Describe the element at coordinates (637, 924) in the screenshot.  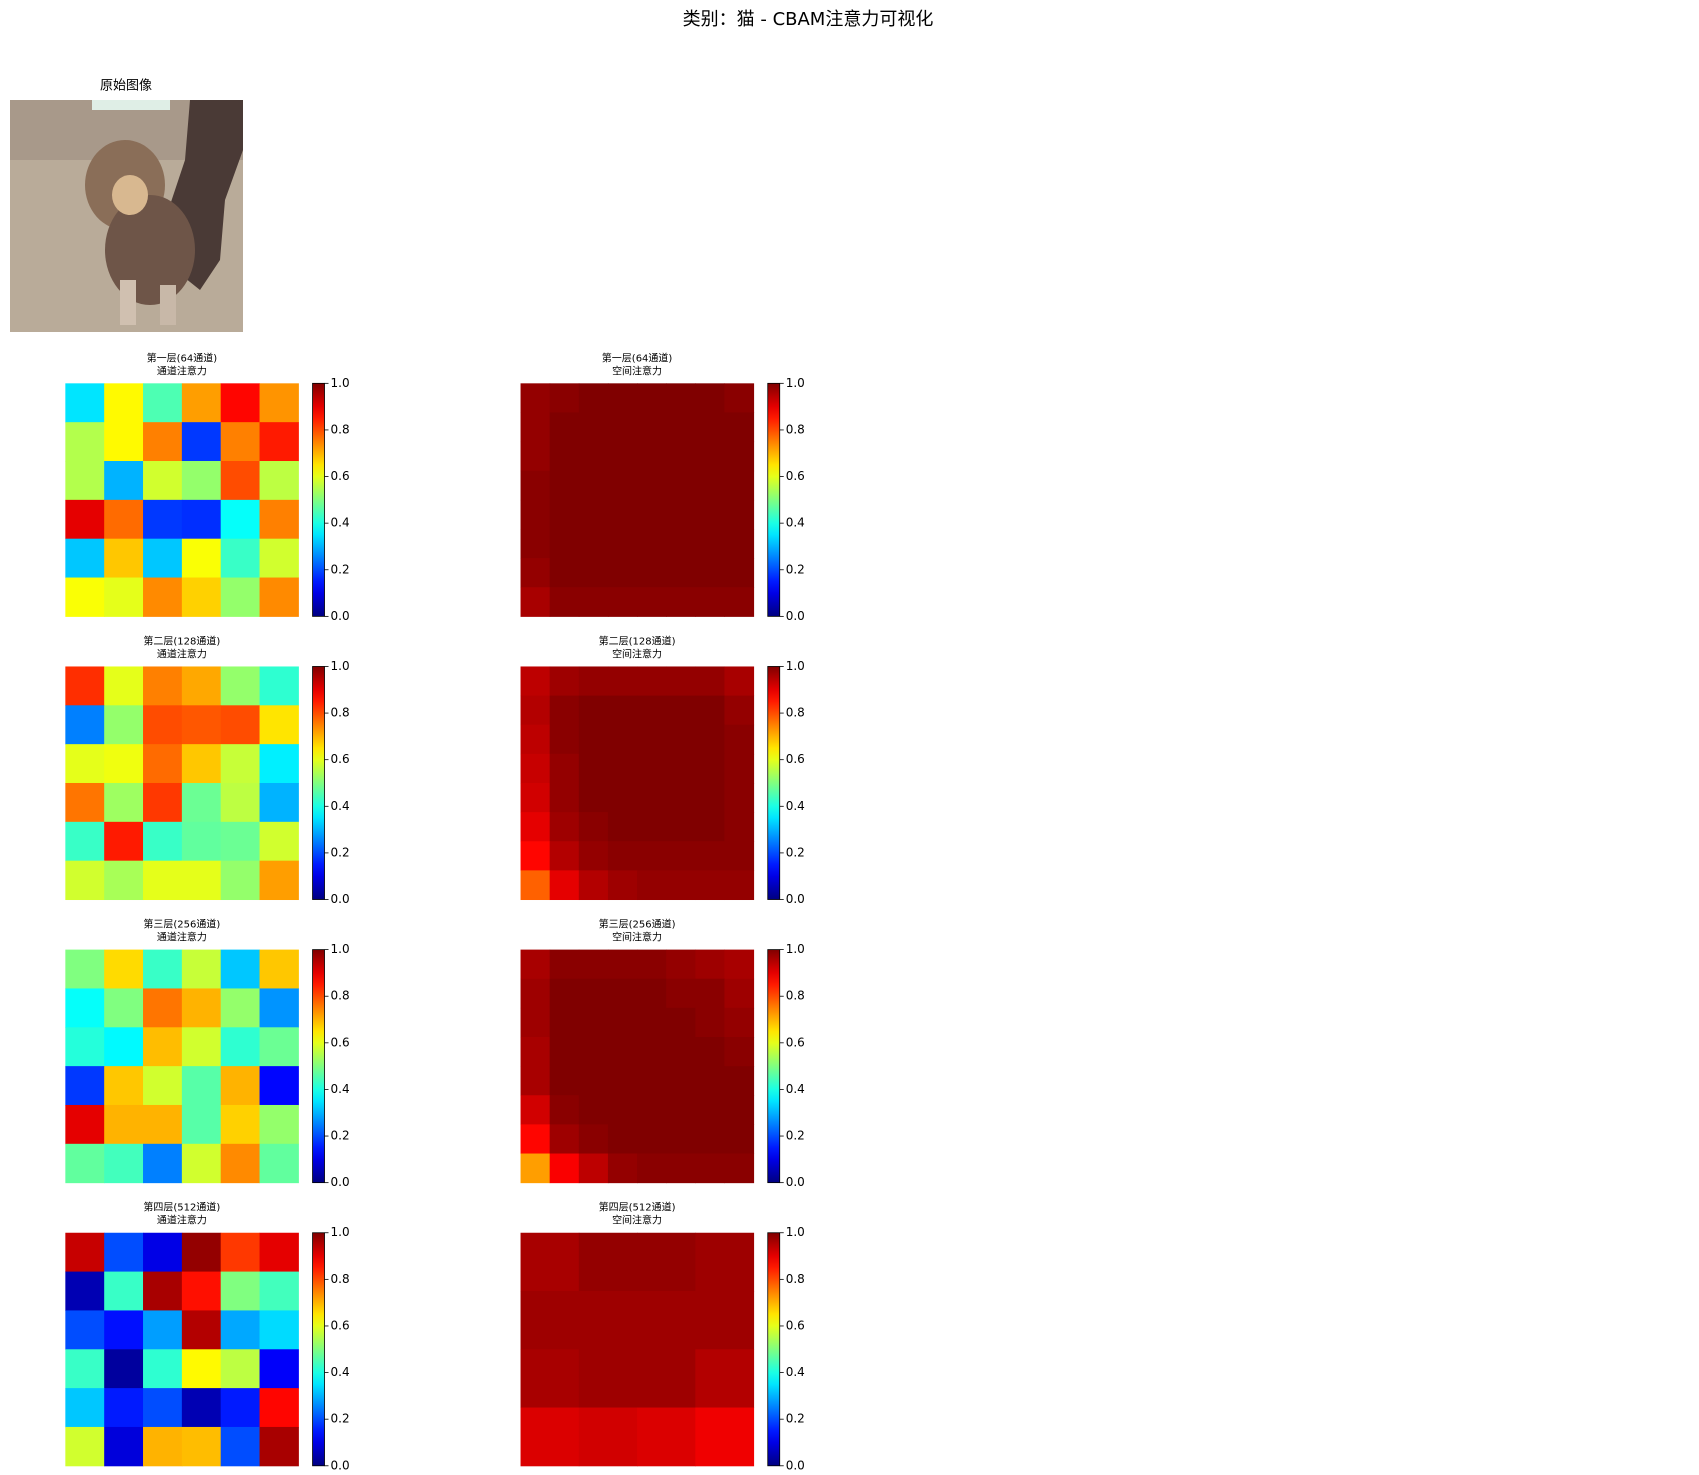
I see `chart-title: 第三层(256通道)` at that location.